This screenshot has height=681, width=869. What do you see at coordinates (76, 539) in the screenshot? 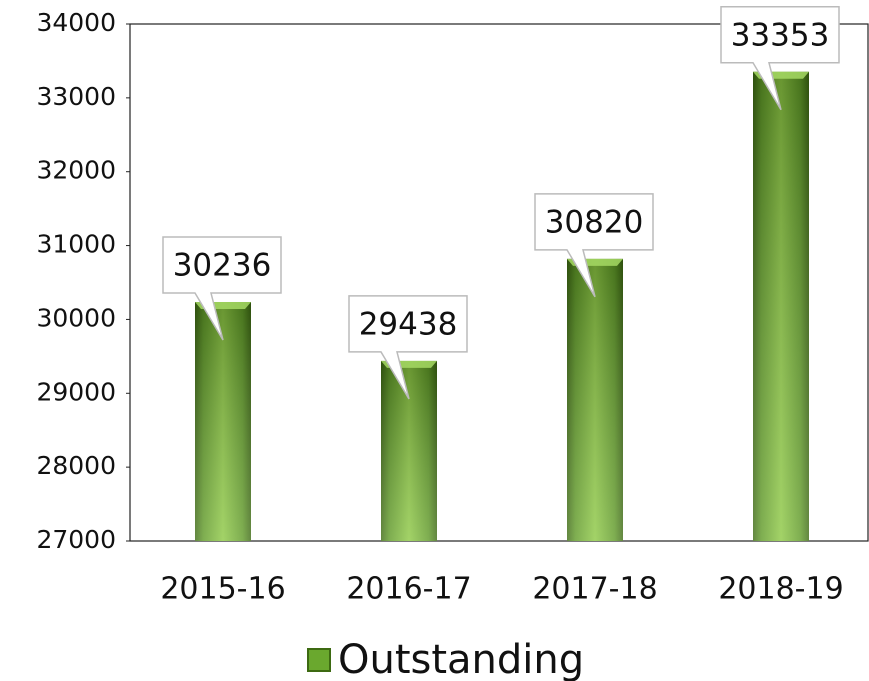
I see `y-tick-label: 27000` at bounding box center [76, 539].